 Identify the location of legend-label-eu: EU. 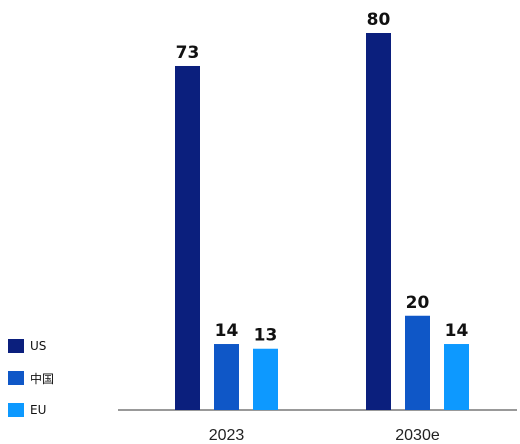
(38, 410).